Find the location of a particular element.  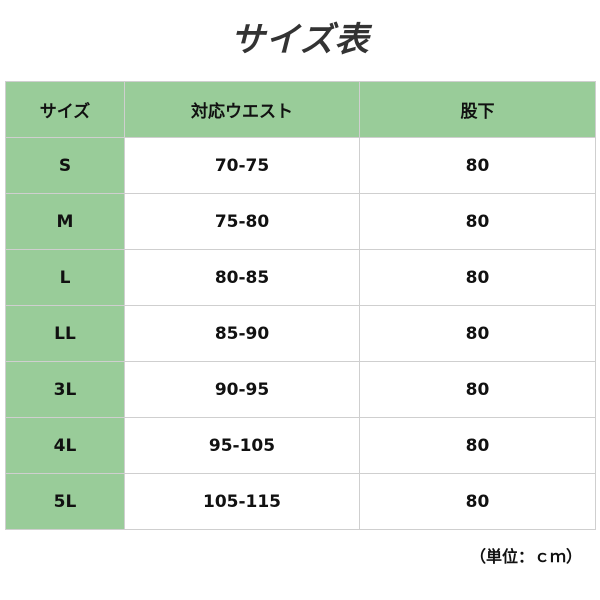

table-row: L 80-85 80 is located at coordinates (300, 277).